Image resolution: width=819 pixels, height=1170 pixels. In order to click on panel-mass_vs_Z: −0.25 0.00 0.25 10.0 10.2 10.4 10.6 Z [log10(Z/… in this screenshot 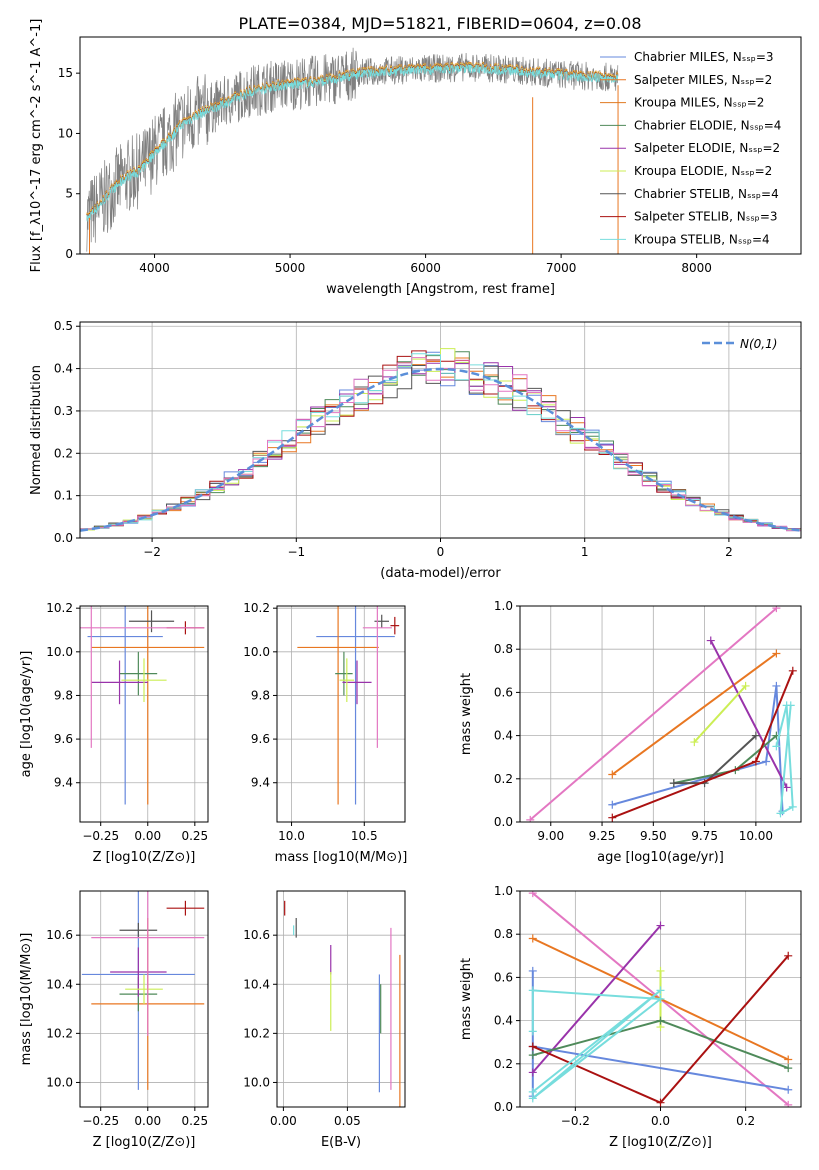, I will do `click(114, 1020)`.